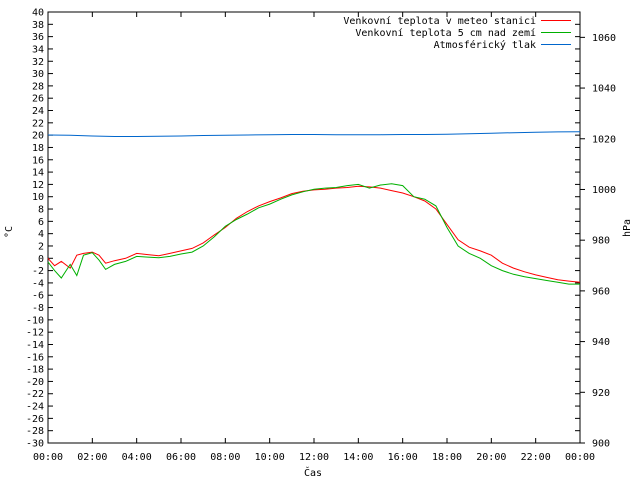 The height and width of the screenshot is (485, 640). What do you see at coordinates (38, 197) in the screenshot?
I see `left-tick-label: 10` at bounding box center [38, 197].